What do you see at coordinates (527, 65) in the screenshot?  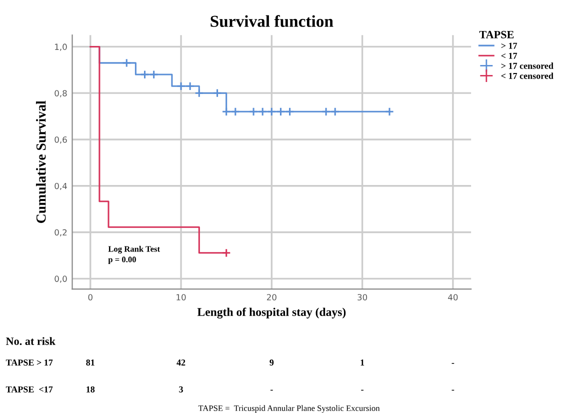 I see `legend-label: > 17 censored` at bounding box center [527, 65].